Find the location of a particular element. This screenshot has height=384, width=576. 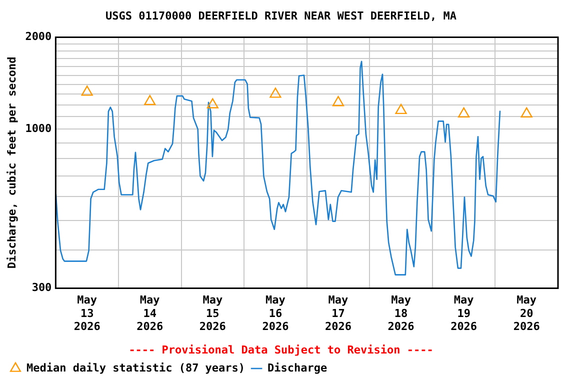

y-tick-label: 1000 is located at coordinates (38, 128).